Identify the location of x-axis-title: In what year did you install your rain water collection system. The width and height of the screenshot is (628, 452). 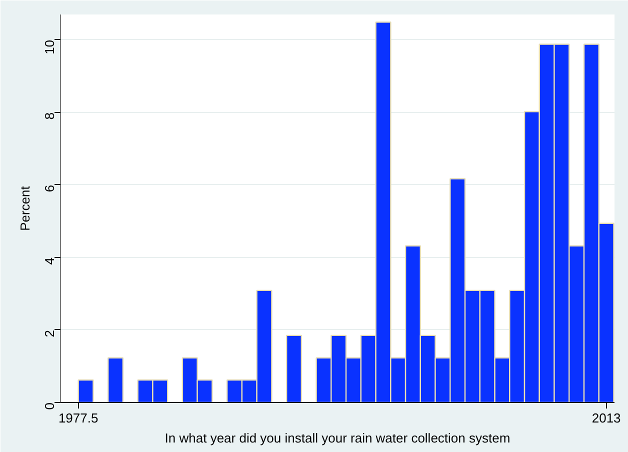
(337, 438).